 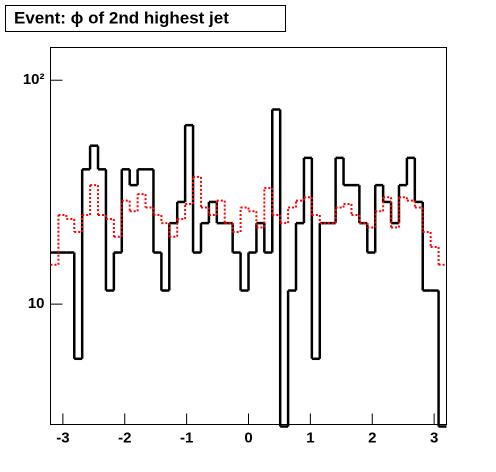 What do you see at coordinates (434, 437) in the screenshot?
I see `x-tick-label: 3` at bounding box center [434, 437].